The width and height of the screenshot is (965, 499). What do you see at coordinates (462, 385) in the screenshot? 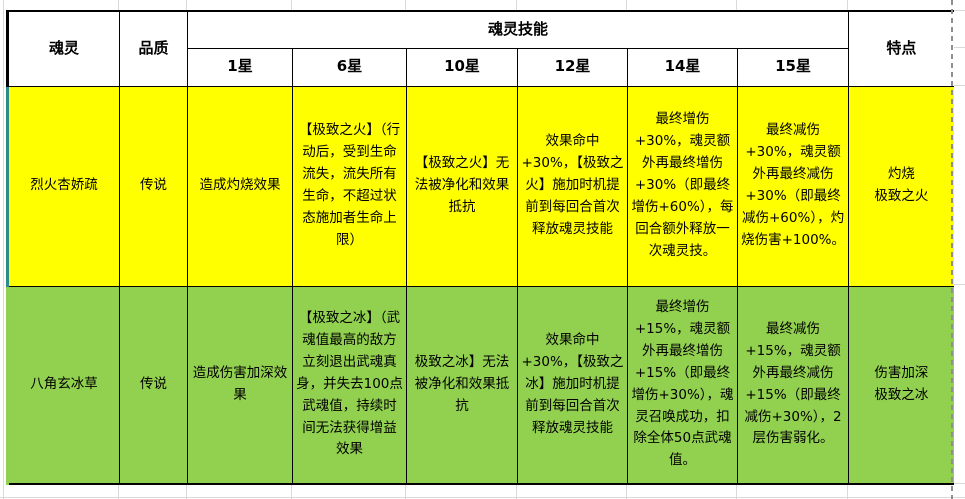
I see `cell-row1-skill-10star: 极致之冰】无法被净化和效果抵抗` at bounding box center [462, 385].